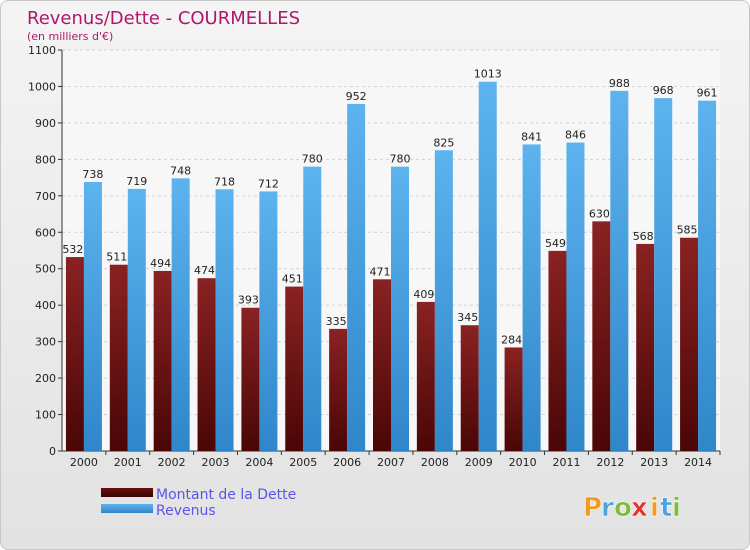 The height and width of the screenshot is (550, 750). I want to click on legend-label-revenue: Revenus, so click(186, 511).